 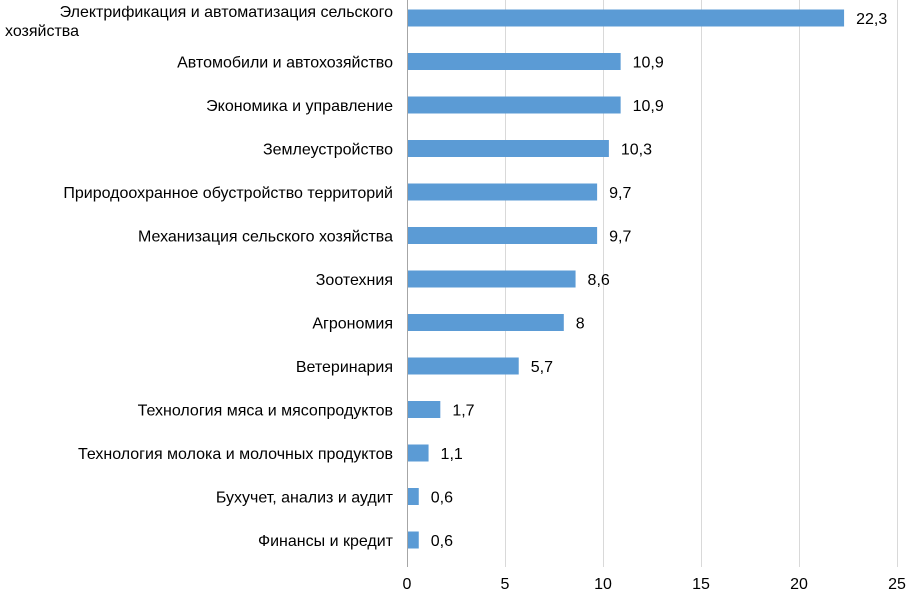 I want to click on category-label: Технология молока и молочных продуктов, so click(x=235, y=454).